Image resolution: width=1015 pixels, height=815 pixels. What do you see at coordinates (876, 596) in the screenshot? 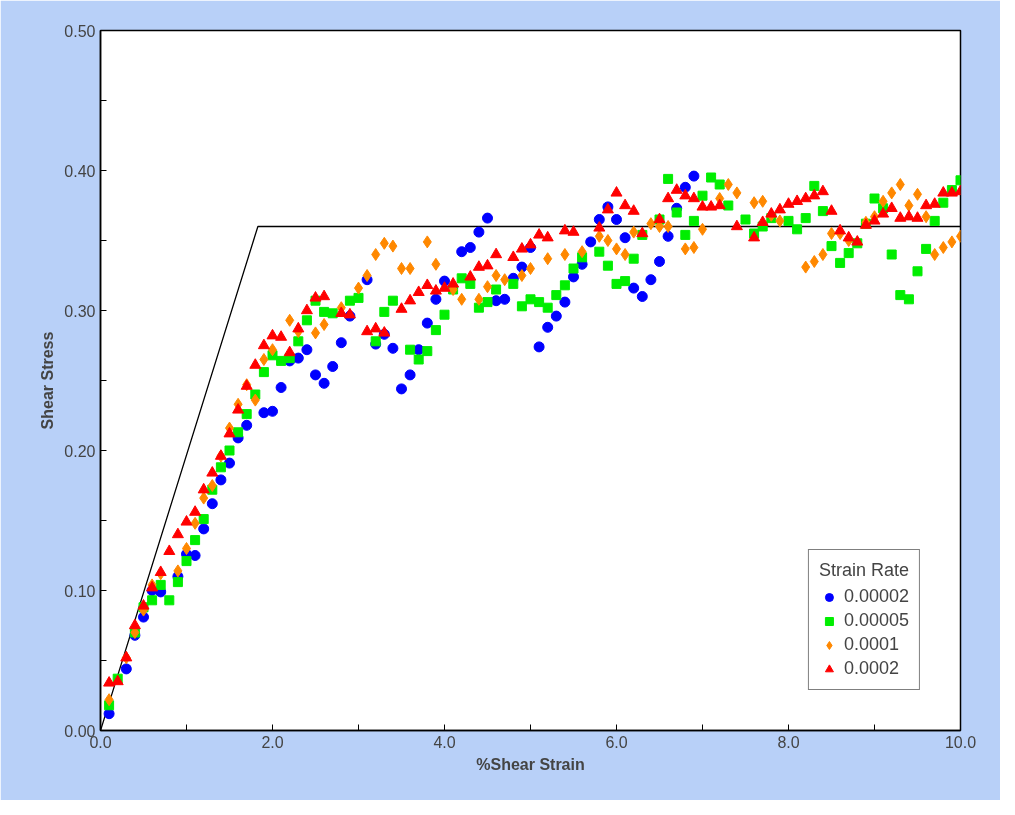
I see `legend-label: 0.00002` at bounding box center [876, 596].